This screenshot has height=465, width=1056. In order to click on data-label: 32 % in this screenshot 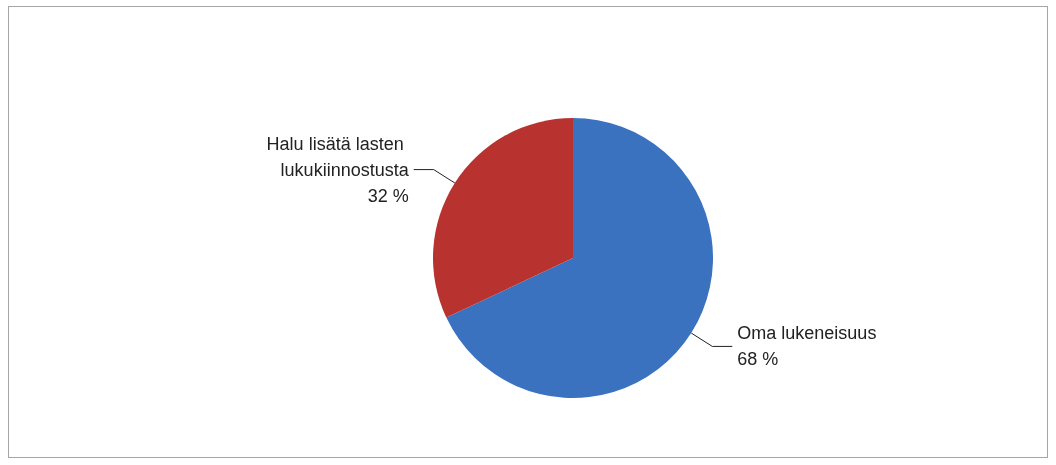, I will do `click(388, 195)`.